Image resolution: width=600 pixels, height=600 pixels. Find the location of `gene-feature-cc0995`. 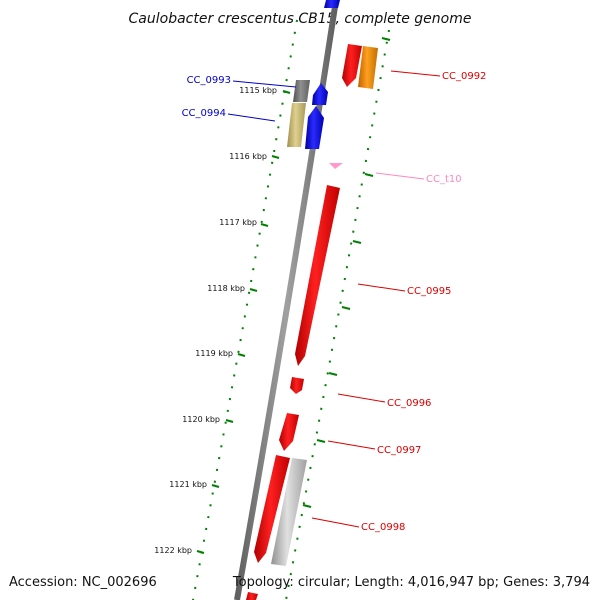

gene-feature-cc0995 is located at coordinates (317, 275).